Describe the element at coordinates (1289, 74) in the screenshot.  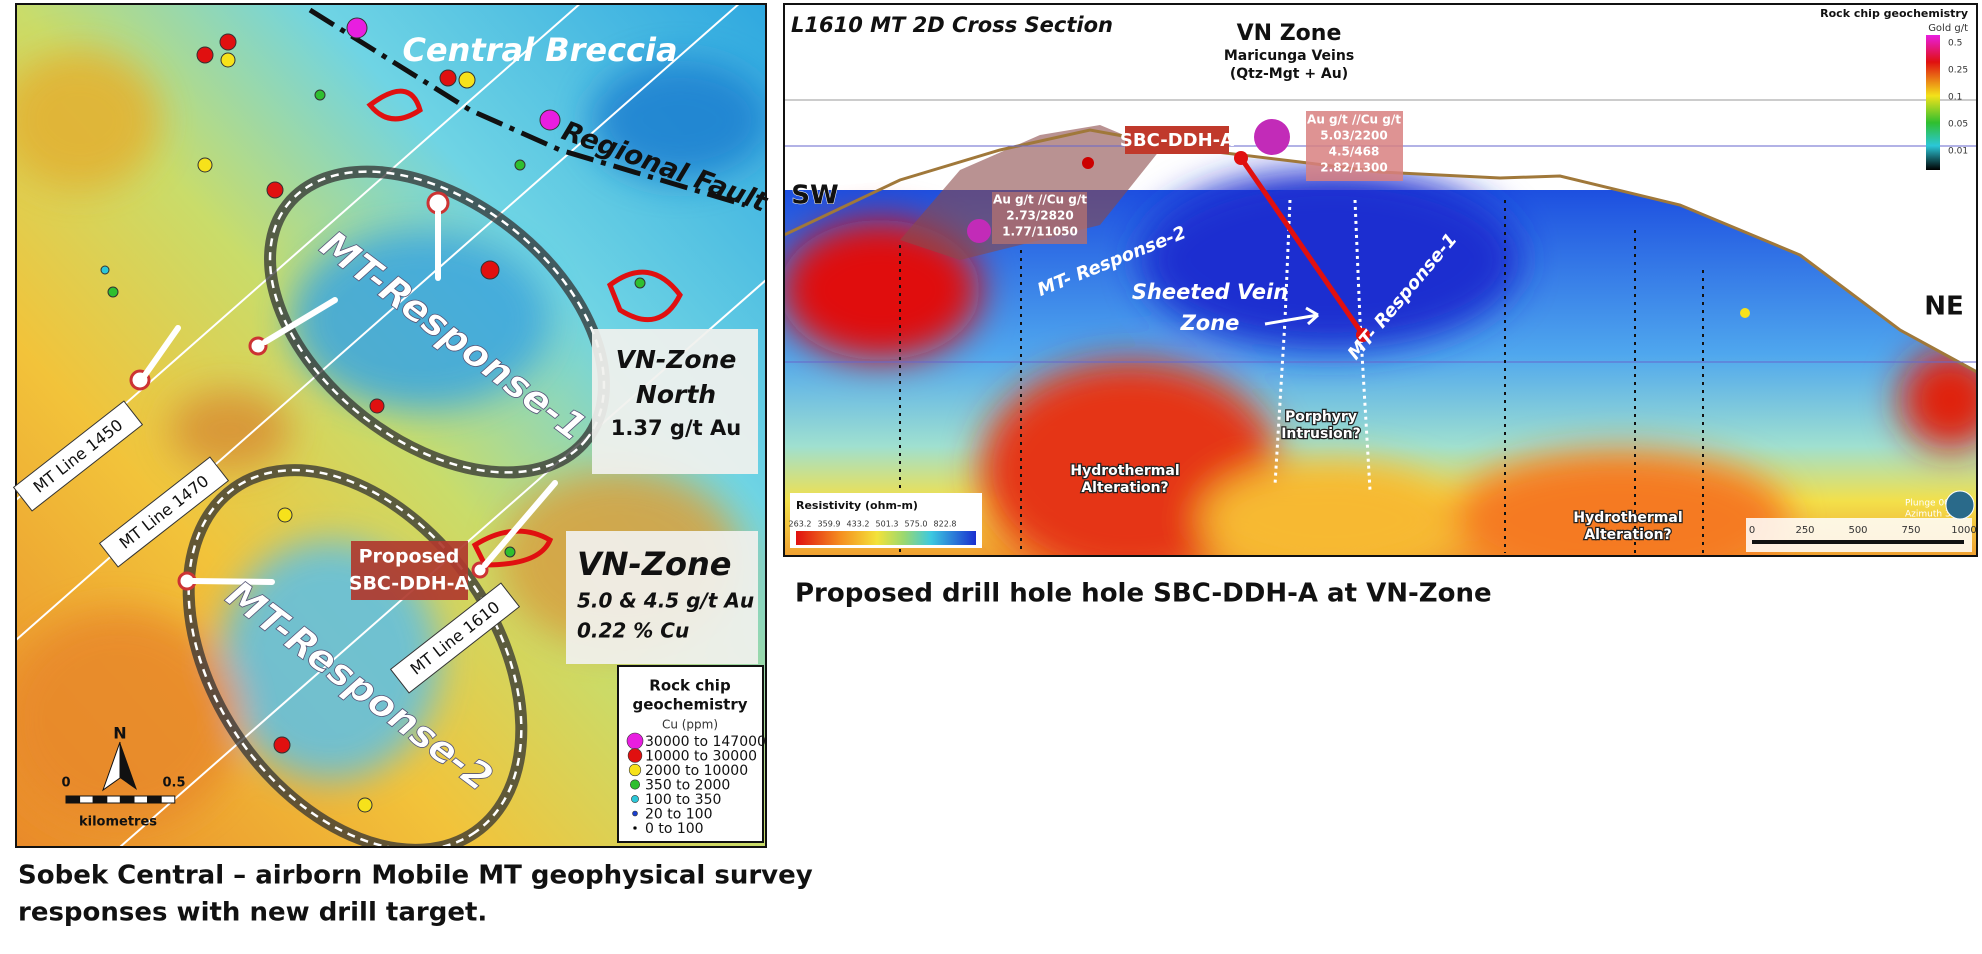
I see `vn-zone-label: (Qtz-Mgt + Au)` at that location.